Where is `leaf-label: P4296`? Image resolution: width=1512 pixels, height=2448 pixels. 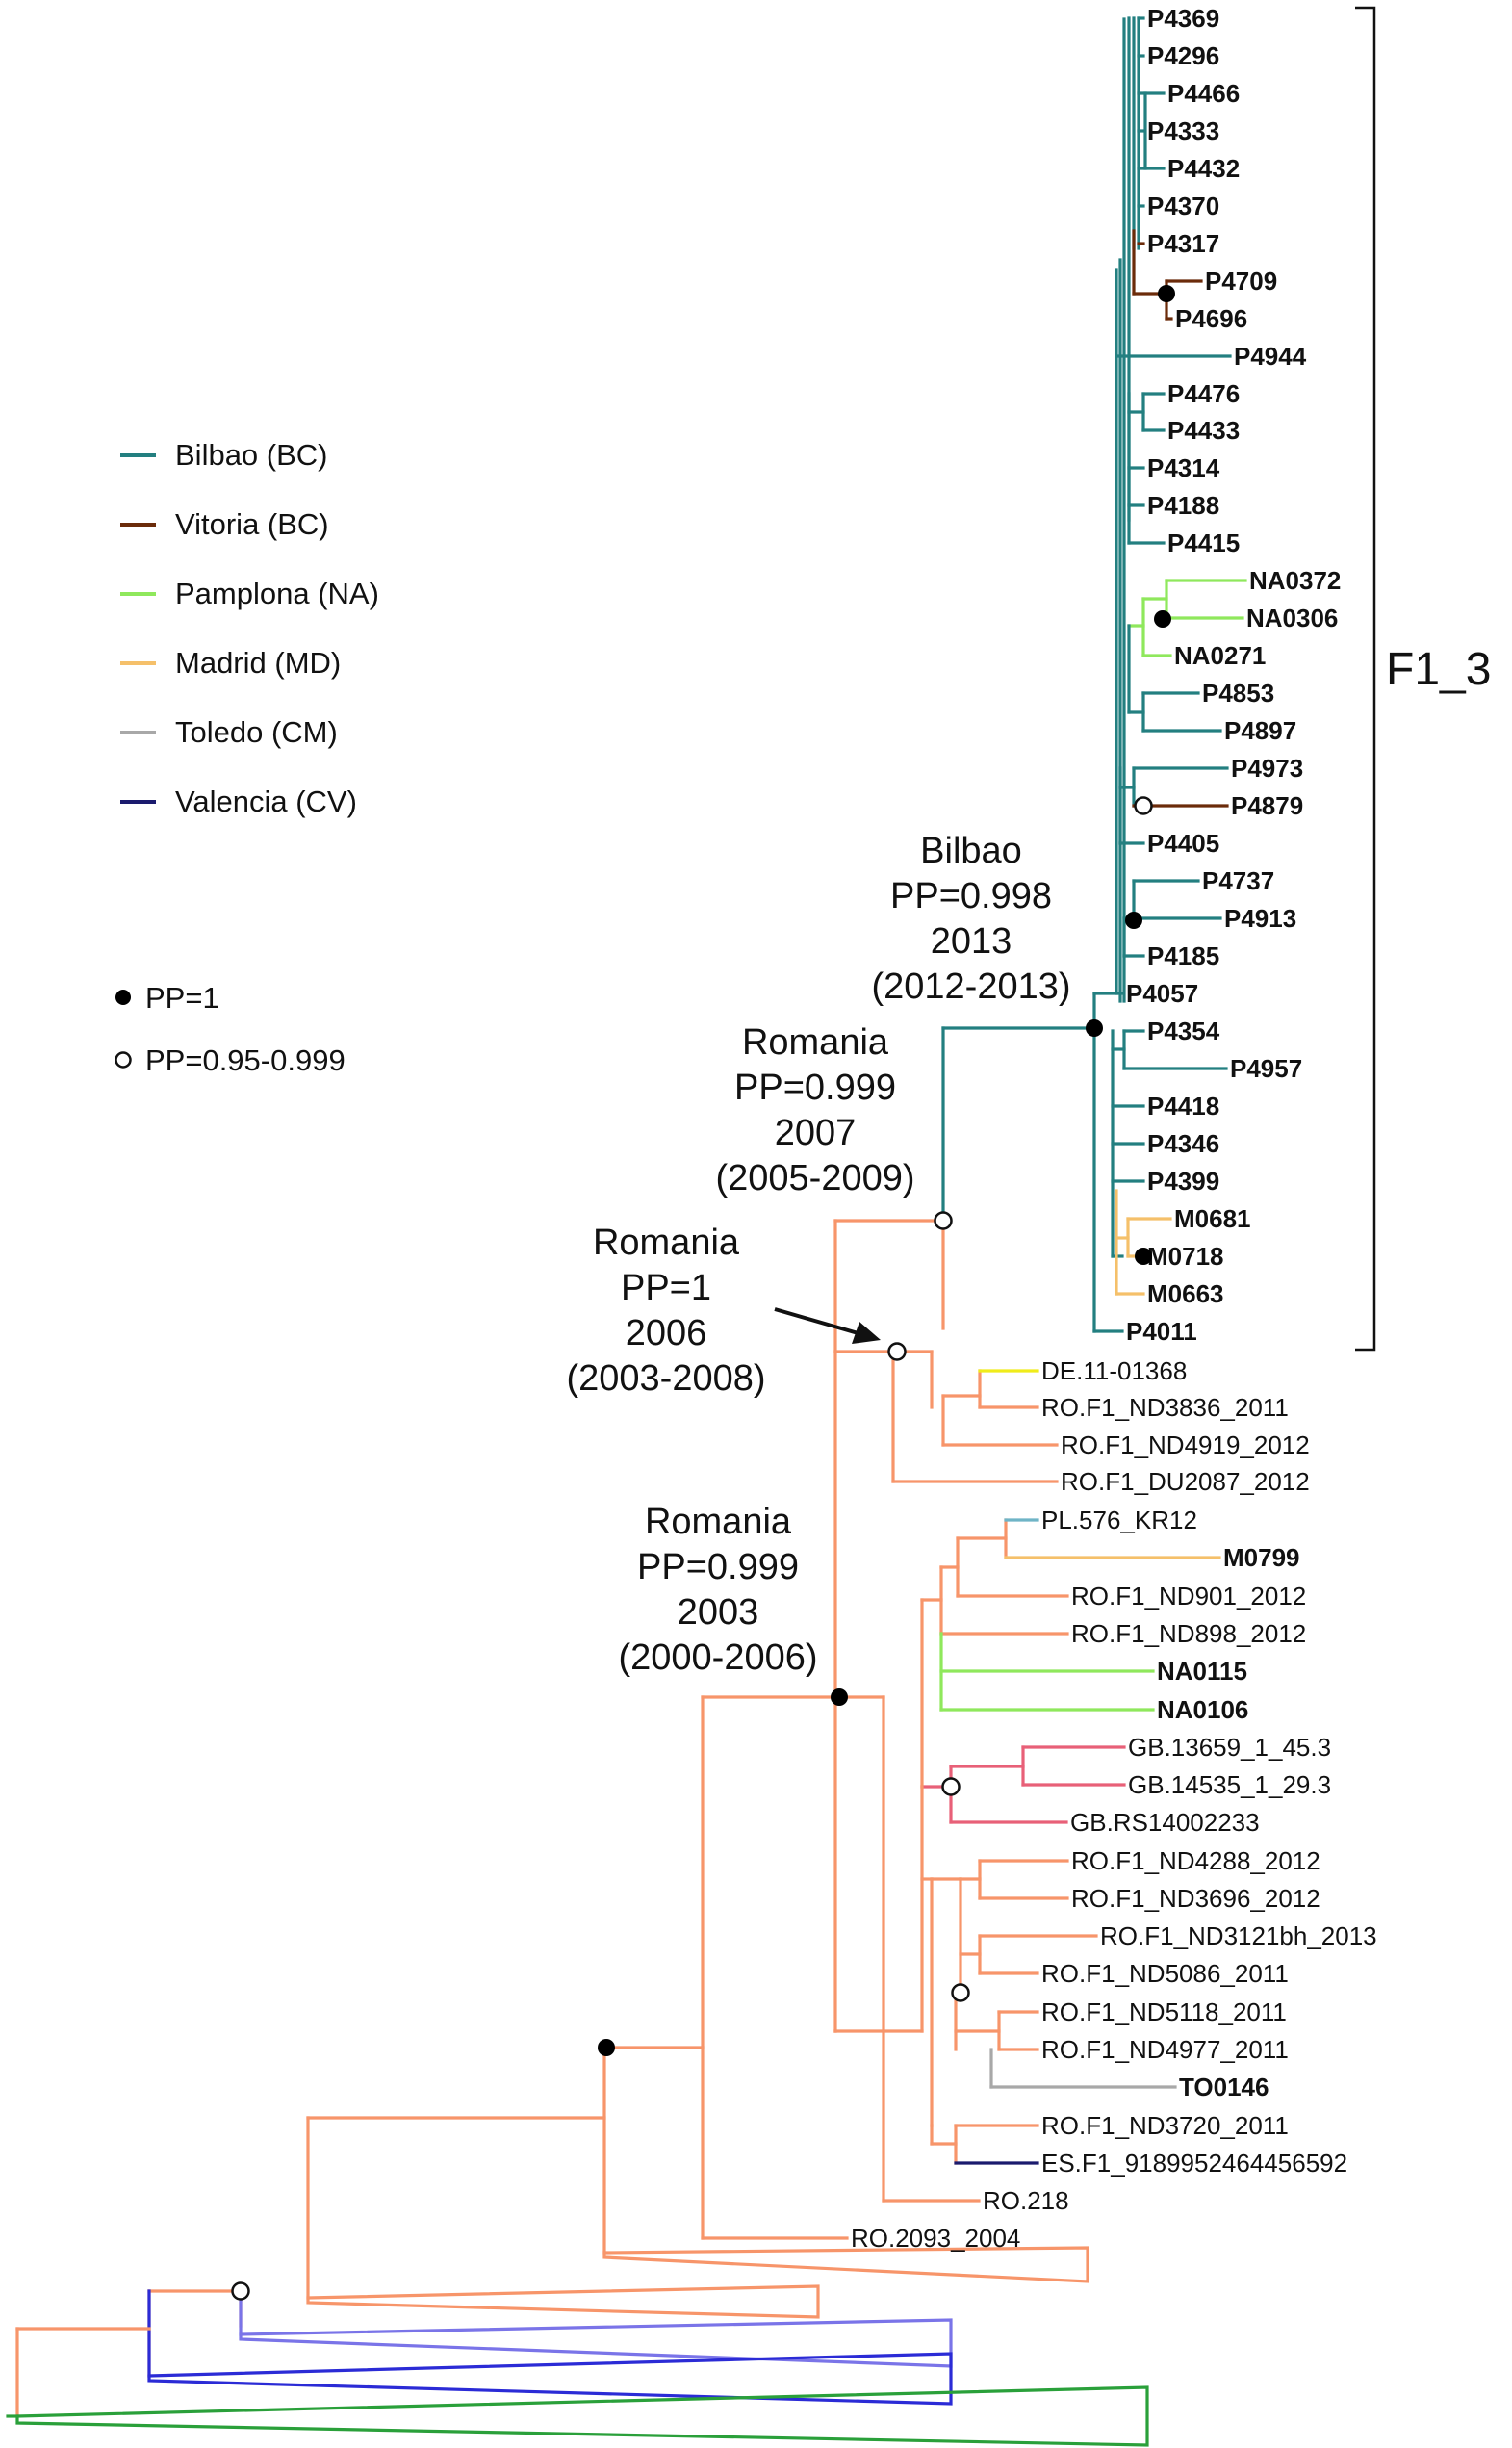
leaf-label: P4296 is located at coordinates (1183, 55).